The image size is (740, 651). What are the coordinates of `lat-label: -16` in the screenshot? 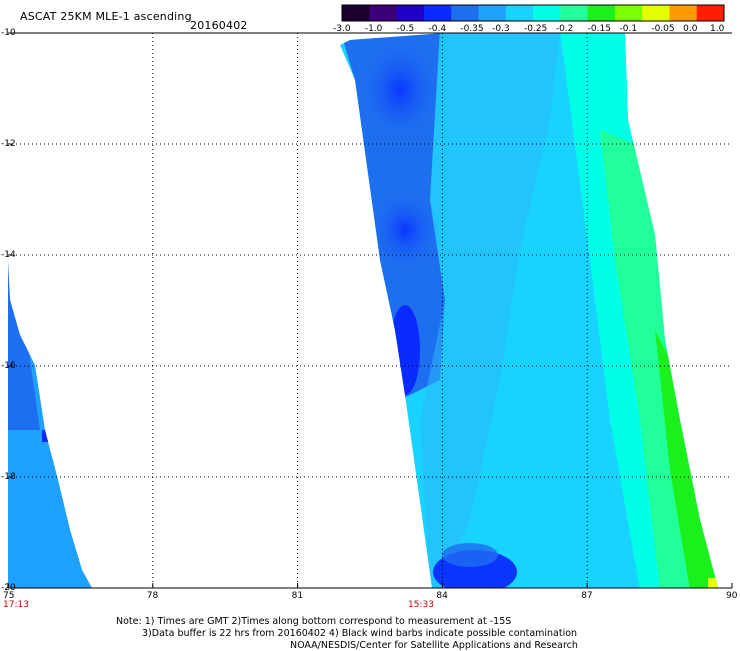 It's located at (8, 366).